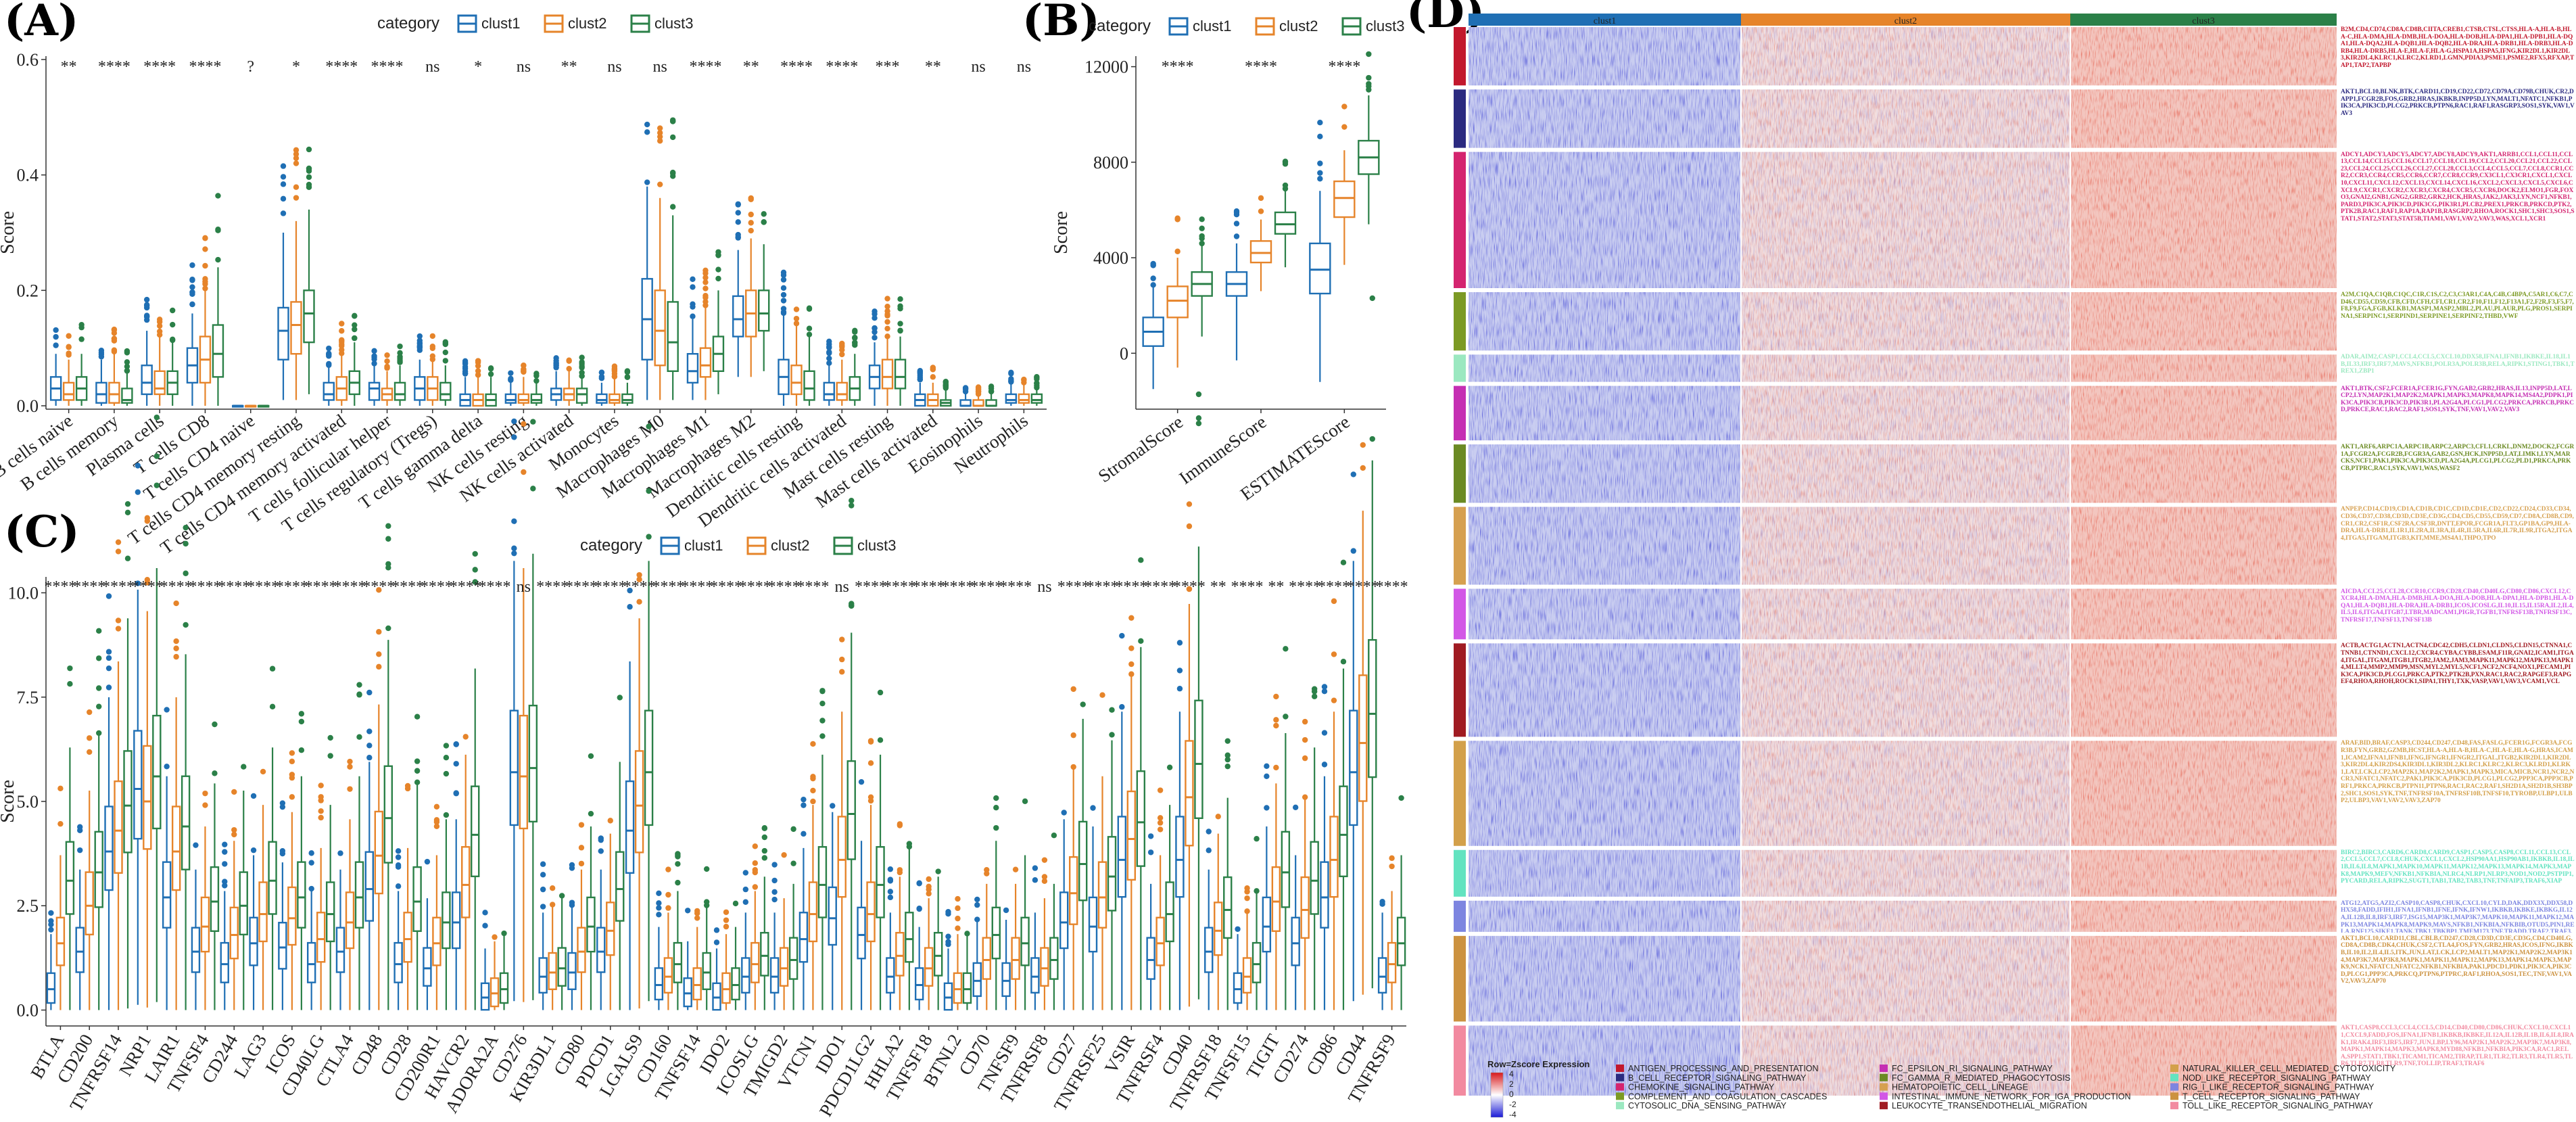 Image resolution: width=2576 pixels, height=1122 pixels. Describe the element at coordinates (2271, 1096) in the screenshot. I see `pathway-legend-label: T_CELL_RECEPTOR_SIGNALING_PATHWAY` at that location.